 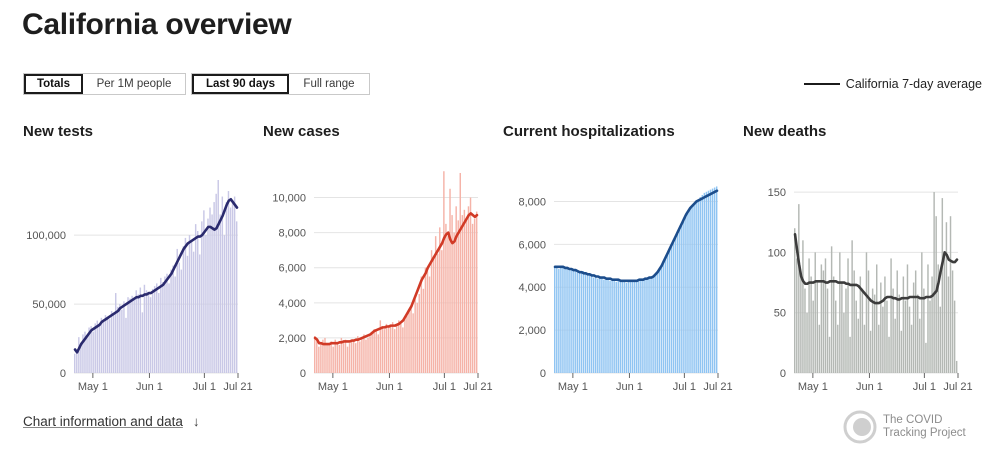 I want to click on y-tick-label: 0, so click(x=63, y=374).